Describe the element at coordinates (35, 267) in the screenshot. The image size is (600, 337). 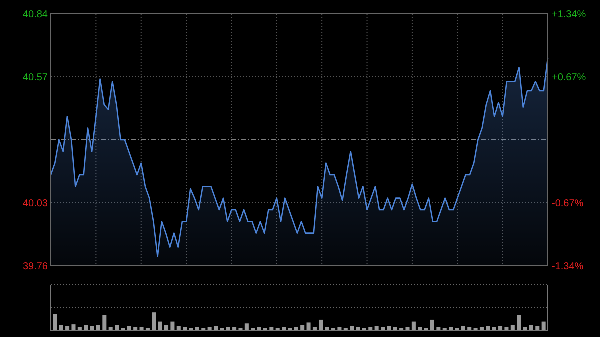
I see `y-tick-label: 39.76` at that location.